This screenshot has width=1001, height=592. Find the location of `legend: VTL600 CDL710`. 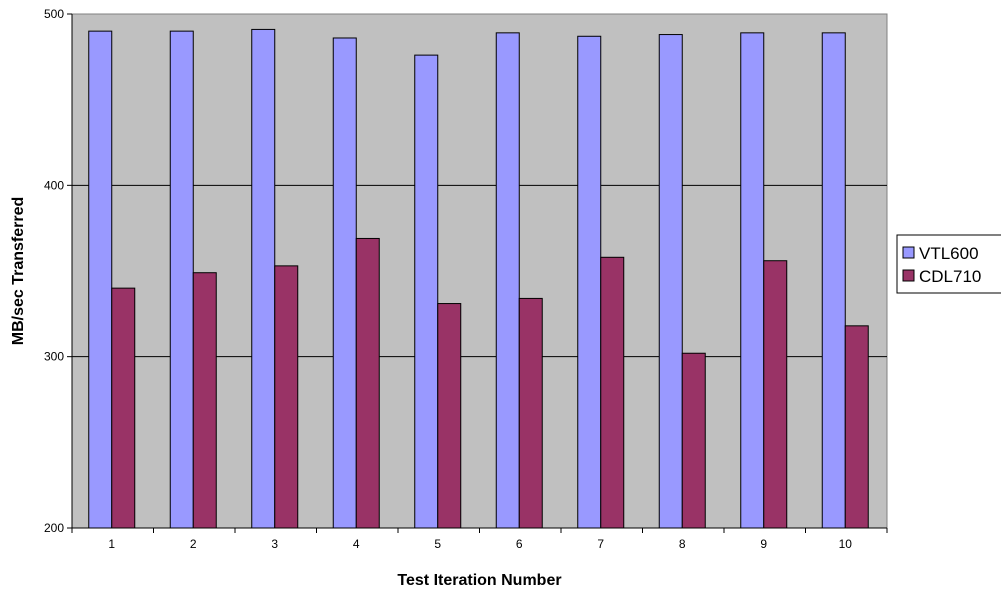

legend: VTL600 CDL710 is located at coordinates (948, 264).